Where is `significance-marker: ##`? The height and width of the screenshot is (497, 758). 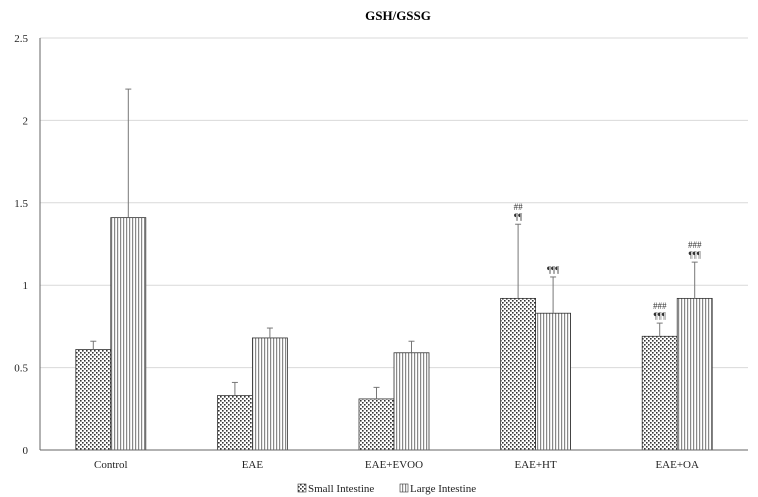 significance-marker: ## is located at coordinates (519, 207).